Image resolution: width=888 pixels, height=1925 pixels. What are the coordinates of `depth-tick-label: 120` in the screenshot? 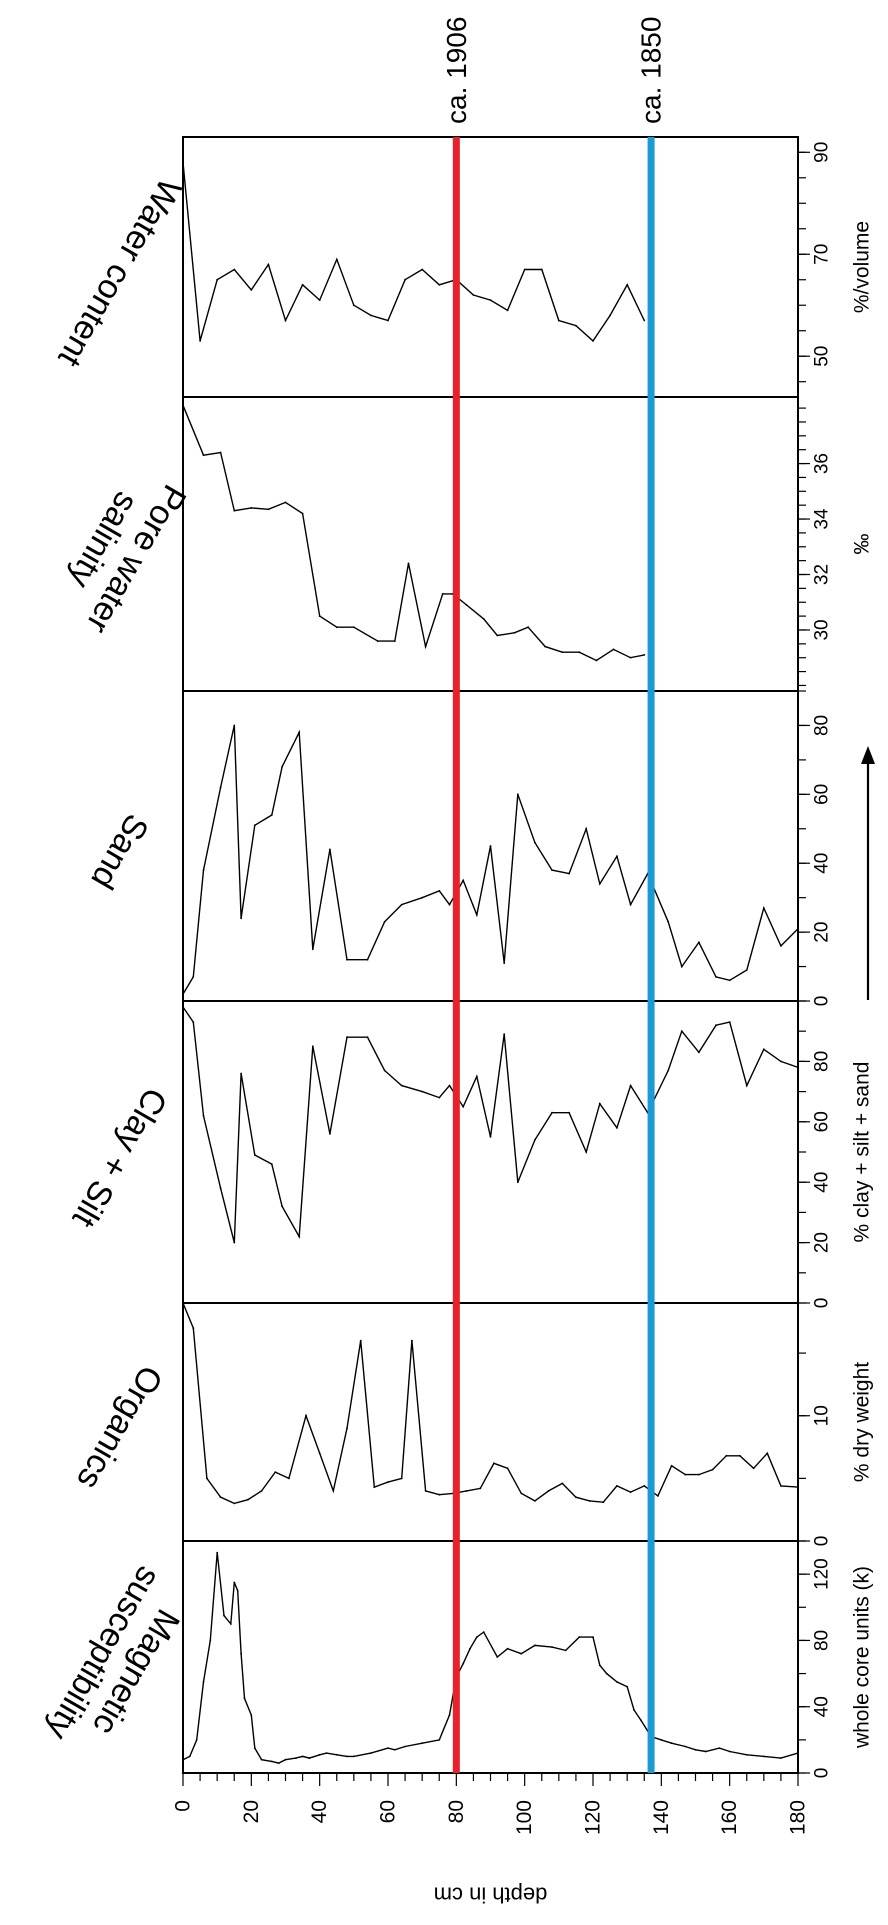 It's located at (593, 1817).